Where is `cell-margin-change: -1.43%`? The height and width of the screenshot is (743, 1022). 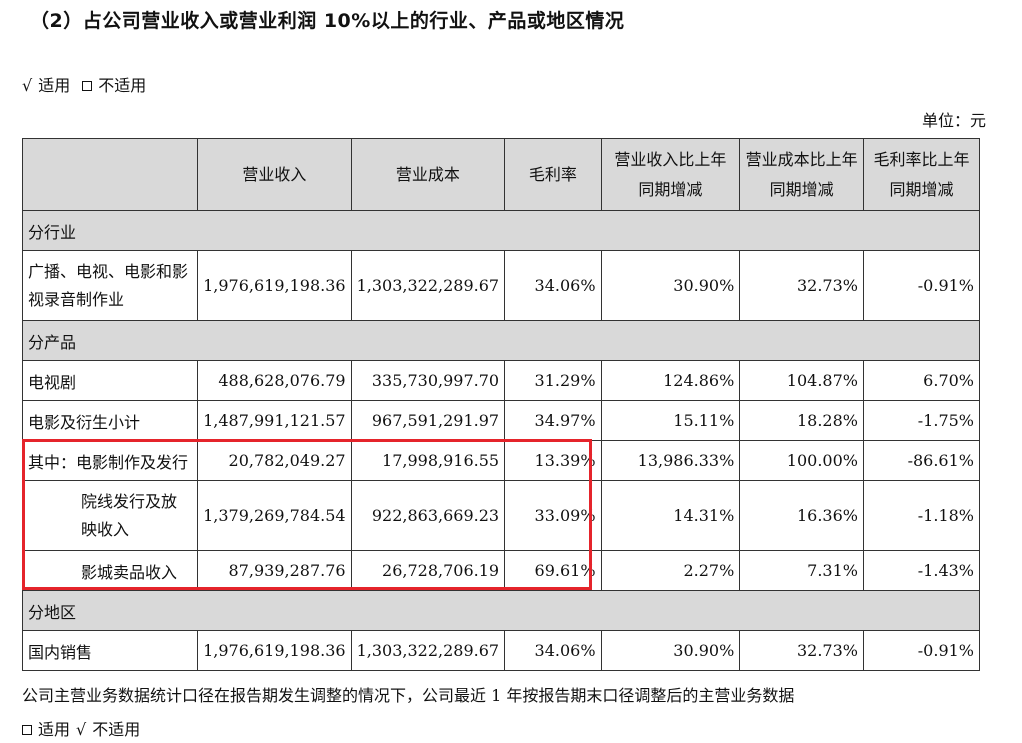
cell-margin-change: -1.43% is located at coordinates (921, 570).